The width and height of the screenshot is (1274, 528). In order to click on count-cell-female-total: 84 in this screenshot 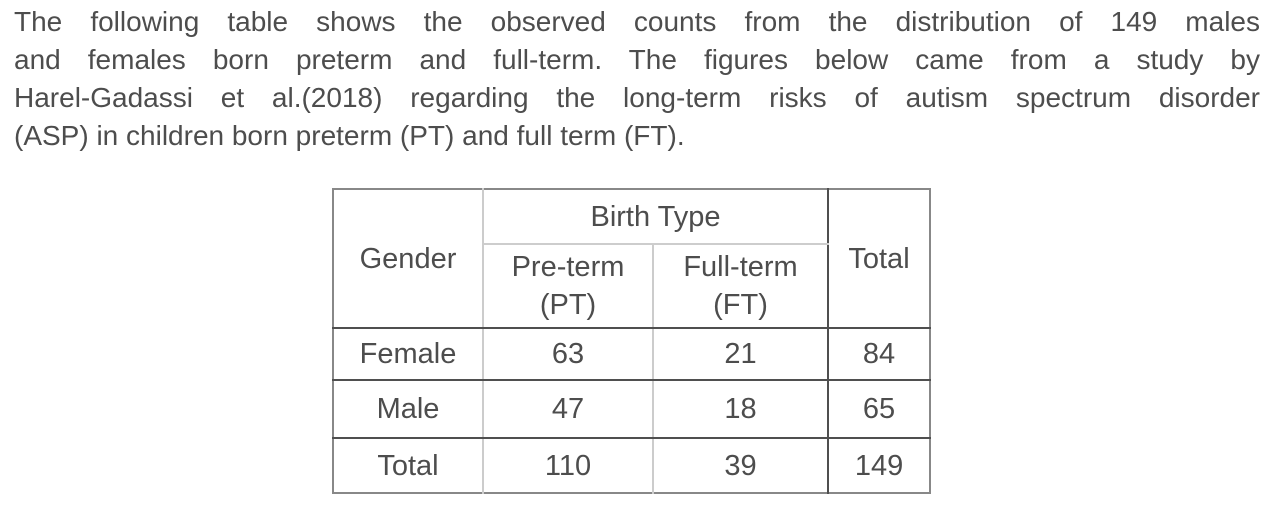, I will do `click(879, 354)`.